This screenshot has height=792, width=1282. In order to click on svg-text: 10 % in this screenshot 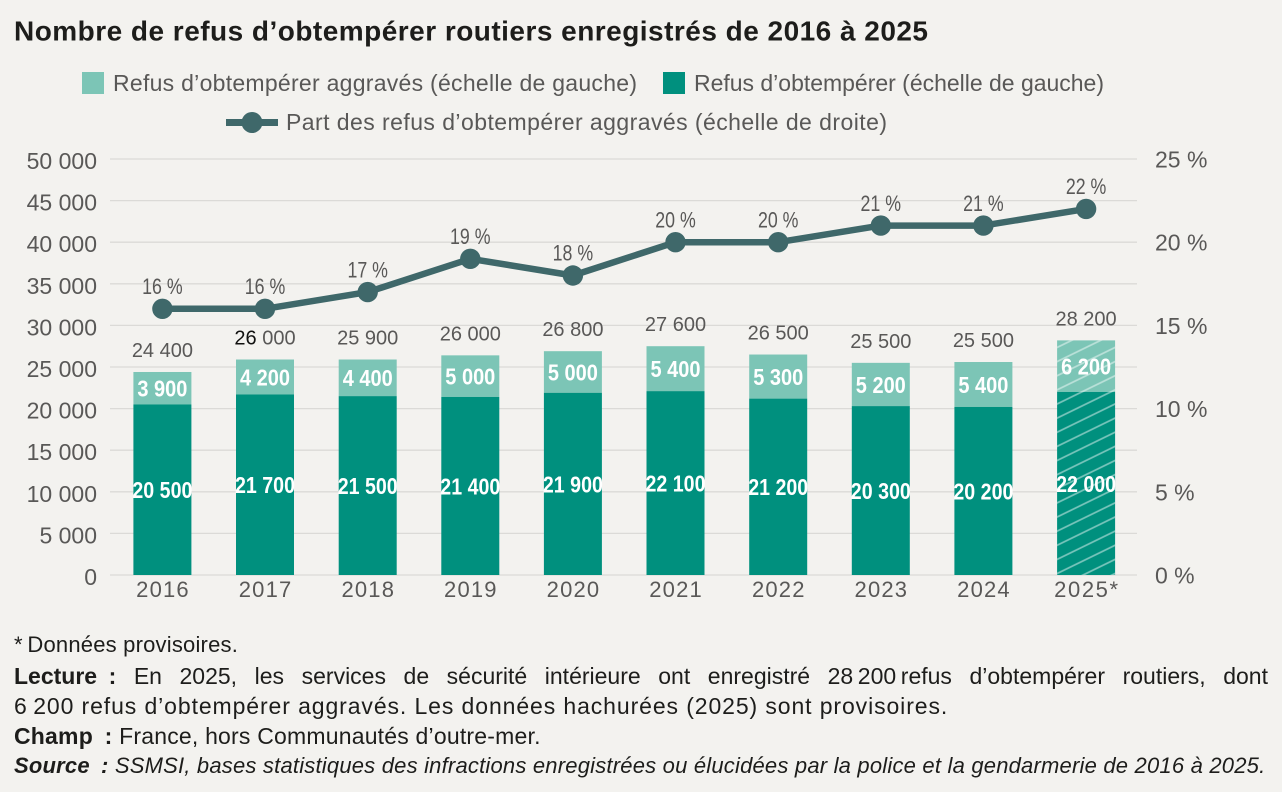, I will do `click(1181, 409)`.